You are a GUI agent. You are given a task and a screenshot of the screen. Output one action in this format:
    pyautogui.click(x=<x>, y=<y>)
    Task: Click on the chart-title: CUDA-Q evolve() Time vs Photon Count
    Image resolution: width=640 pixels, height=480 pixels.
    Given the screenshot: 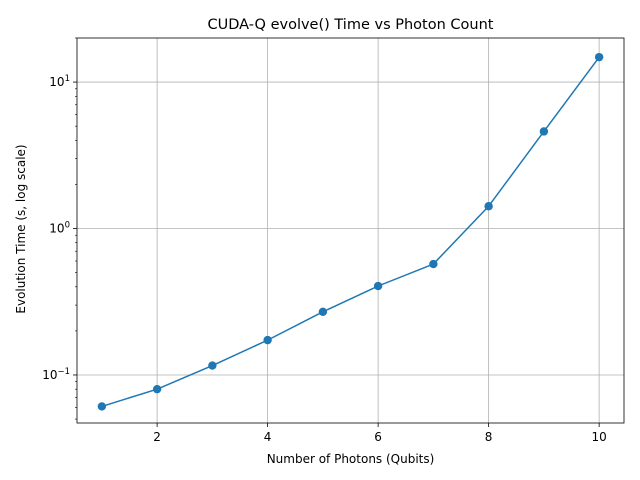 What is the action you would take?
    pyautogui.click(x=351, y=25)
    